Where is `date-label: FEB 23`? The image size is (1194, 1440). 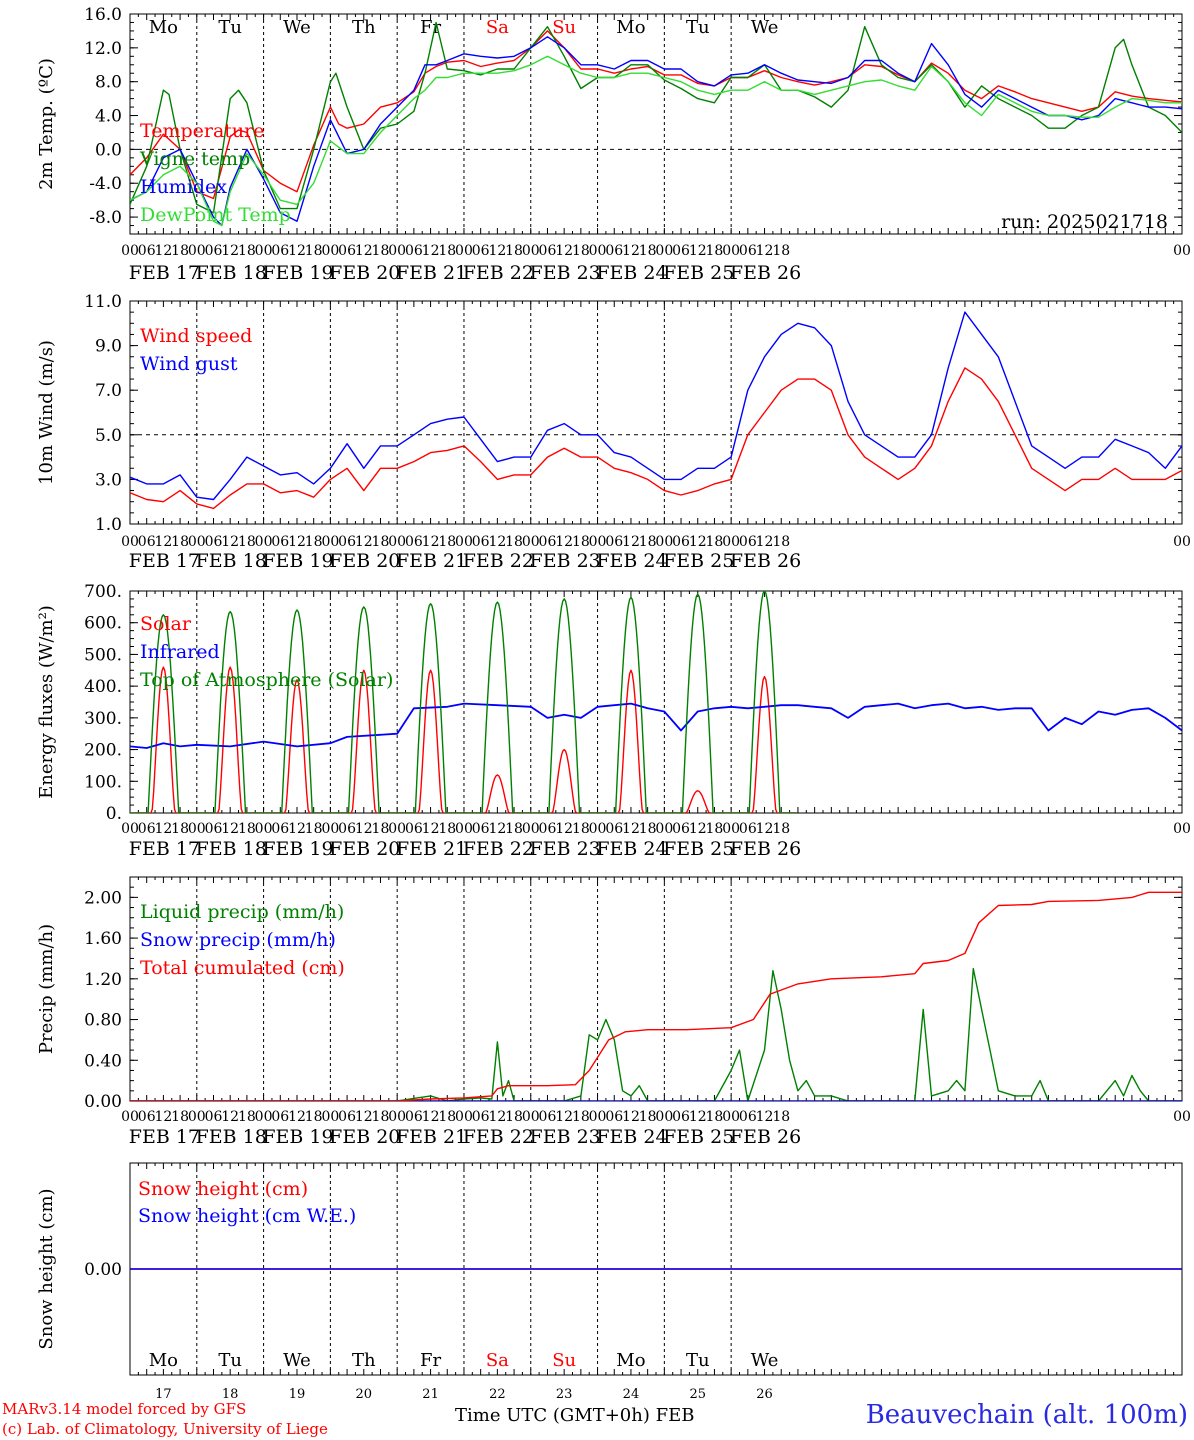
date-label: FEB 23 is located at coordinates (565, 561).